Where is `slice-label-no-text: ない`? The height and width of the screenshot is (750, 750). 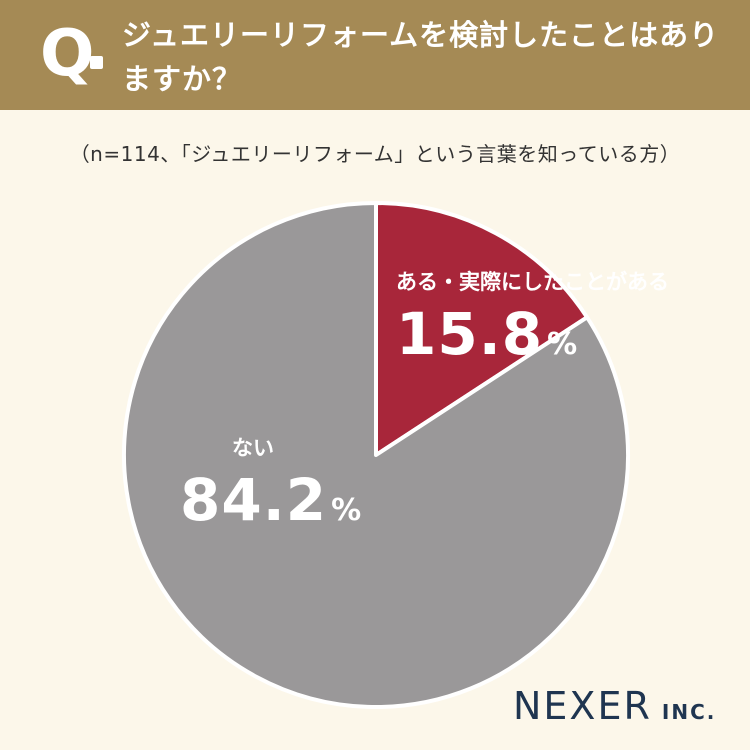
slice-label-no-text: ない is located at coordinates (253, 448).